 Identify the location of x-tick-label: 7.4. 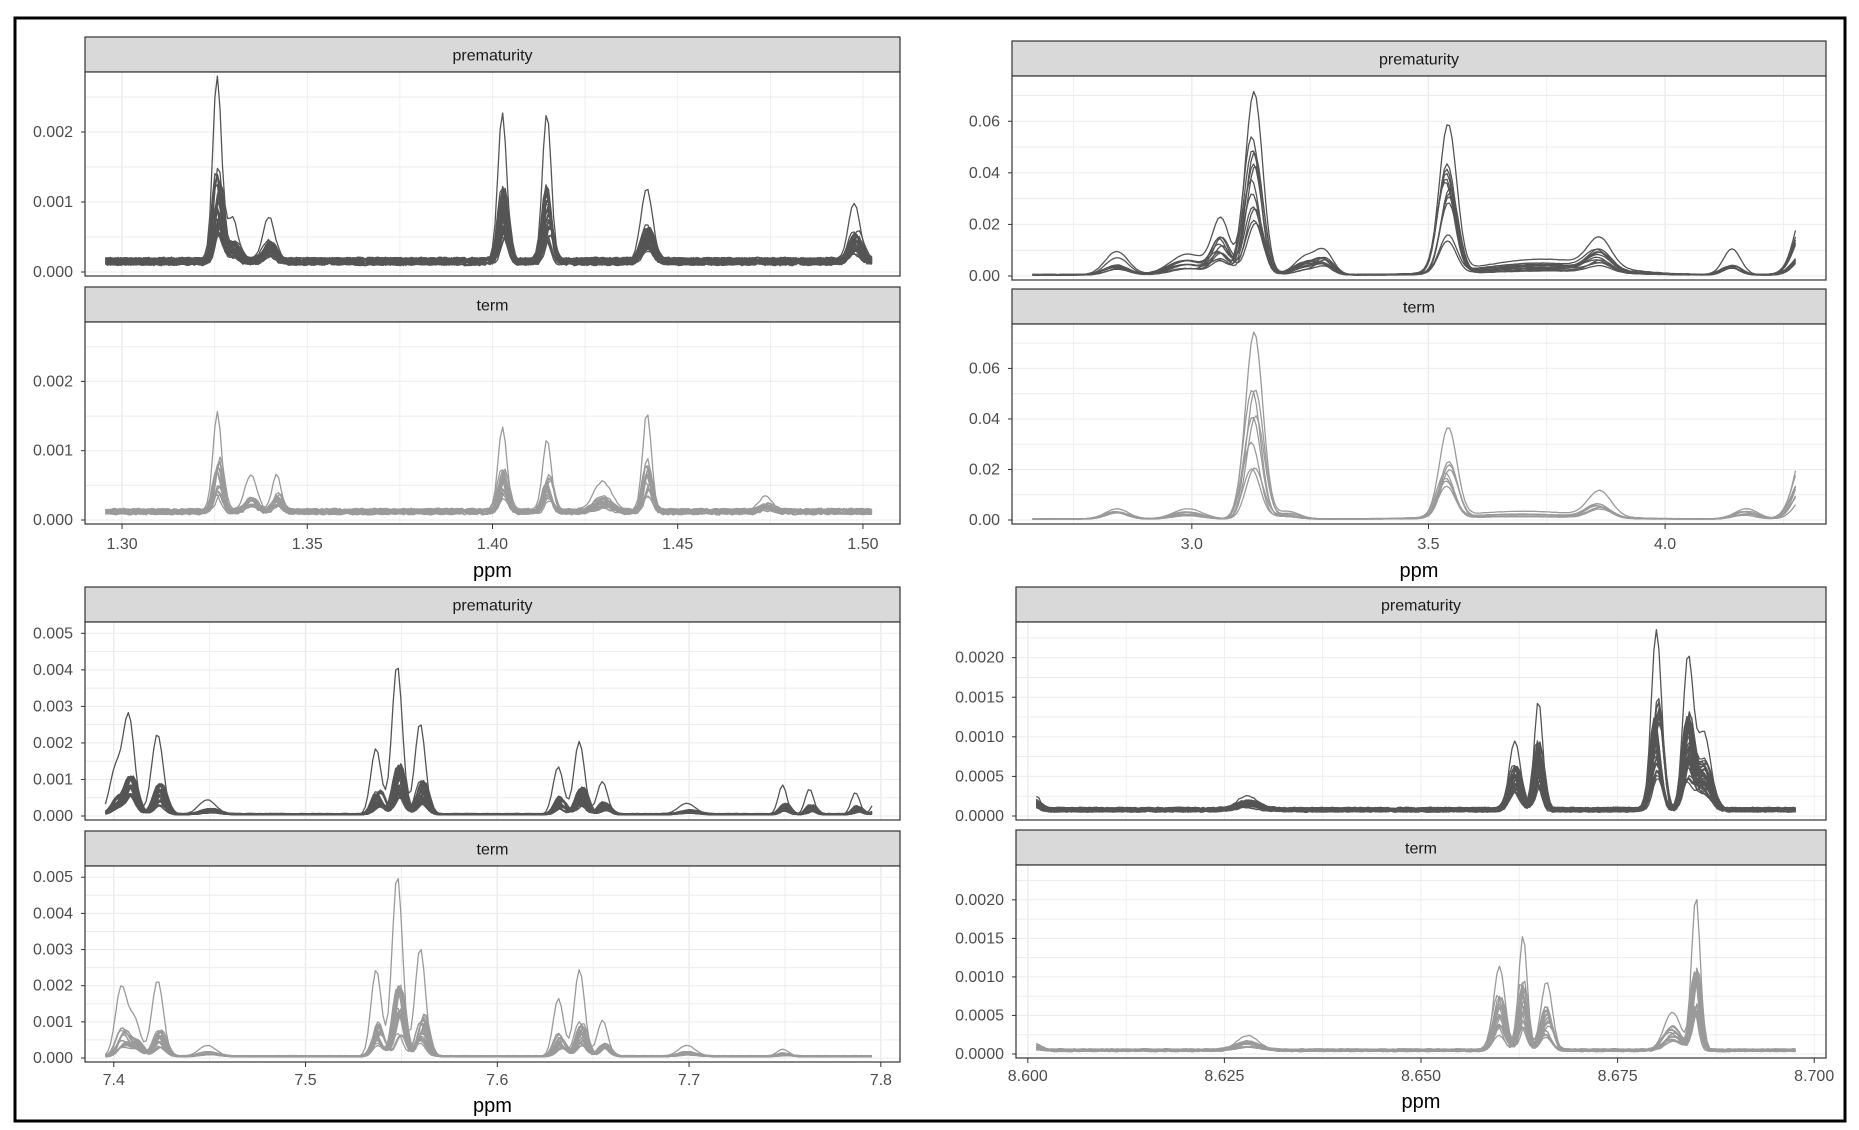
(114, 1080).